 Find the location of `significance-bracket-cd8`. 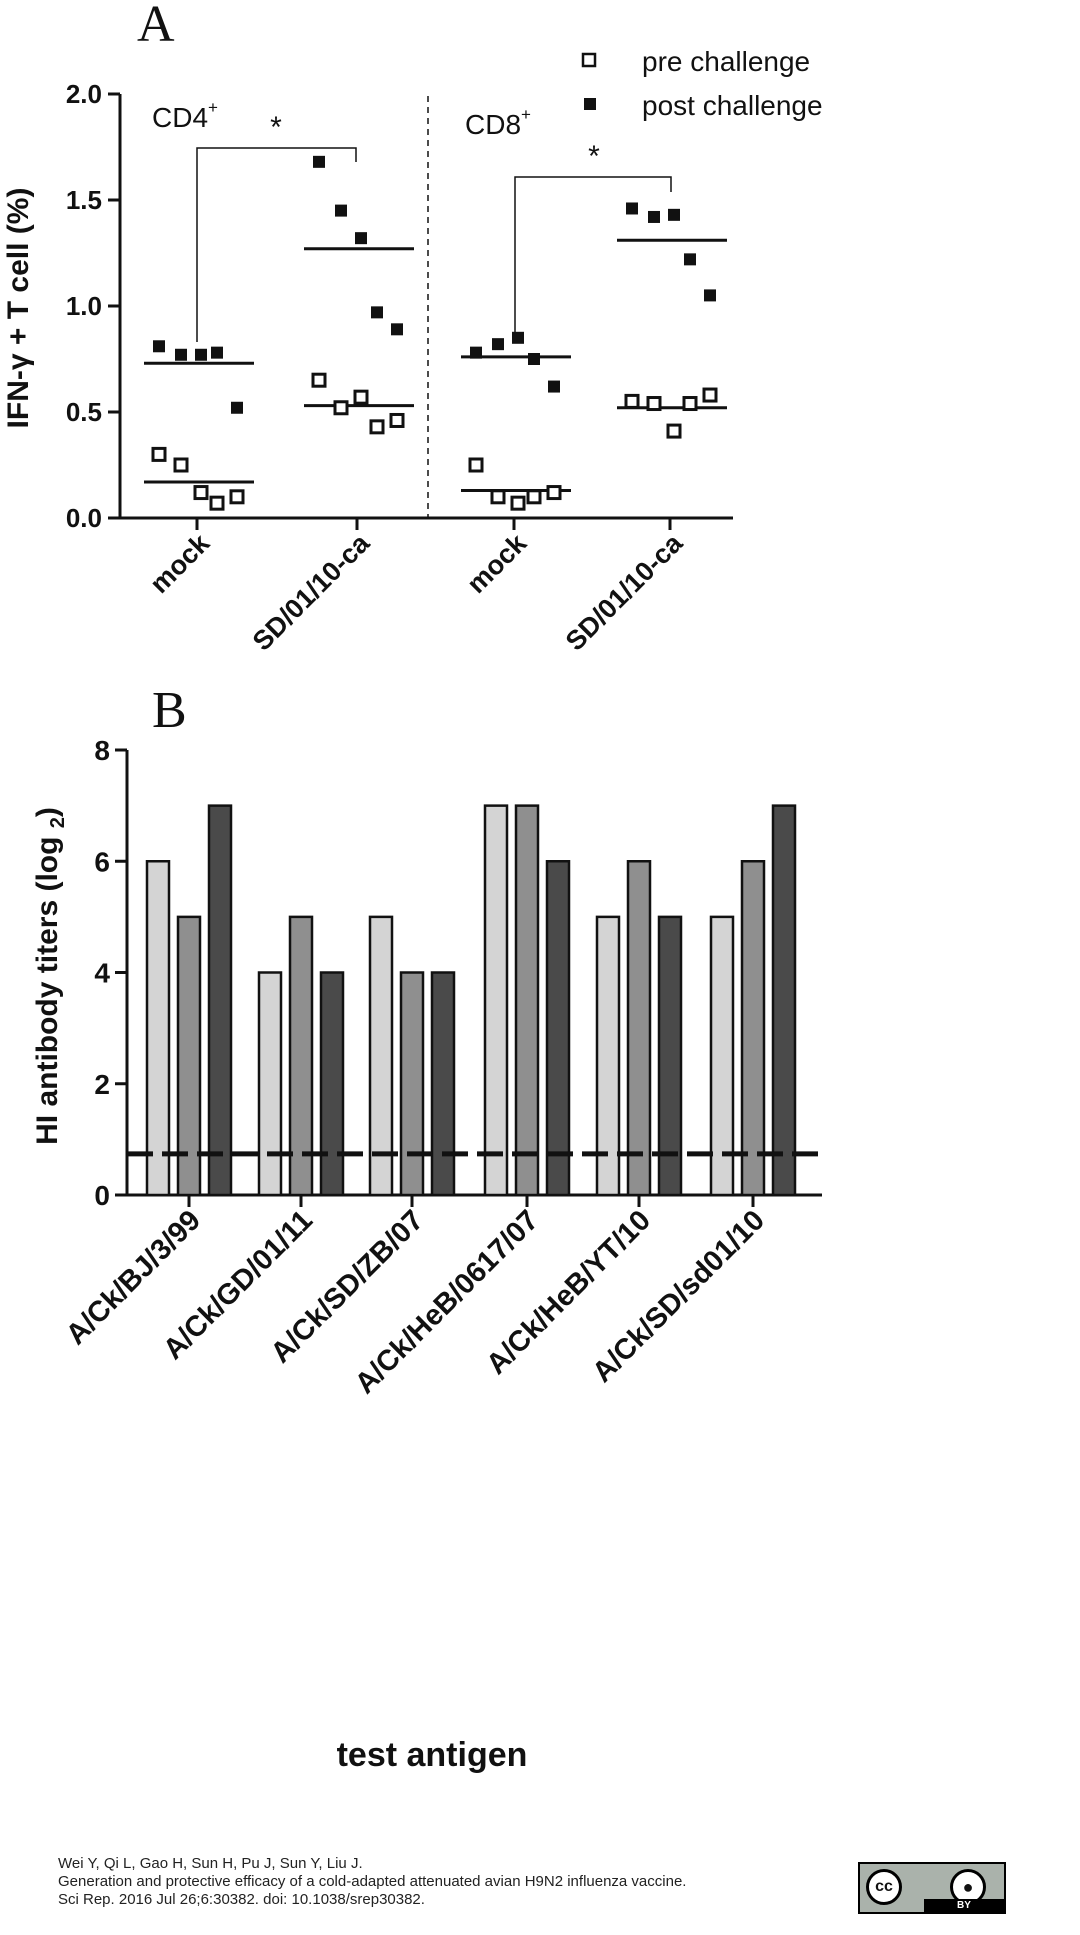

significance-bracket-cd8 is located at coordinates (593, 256).